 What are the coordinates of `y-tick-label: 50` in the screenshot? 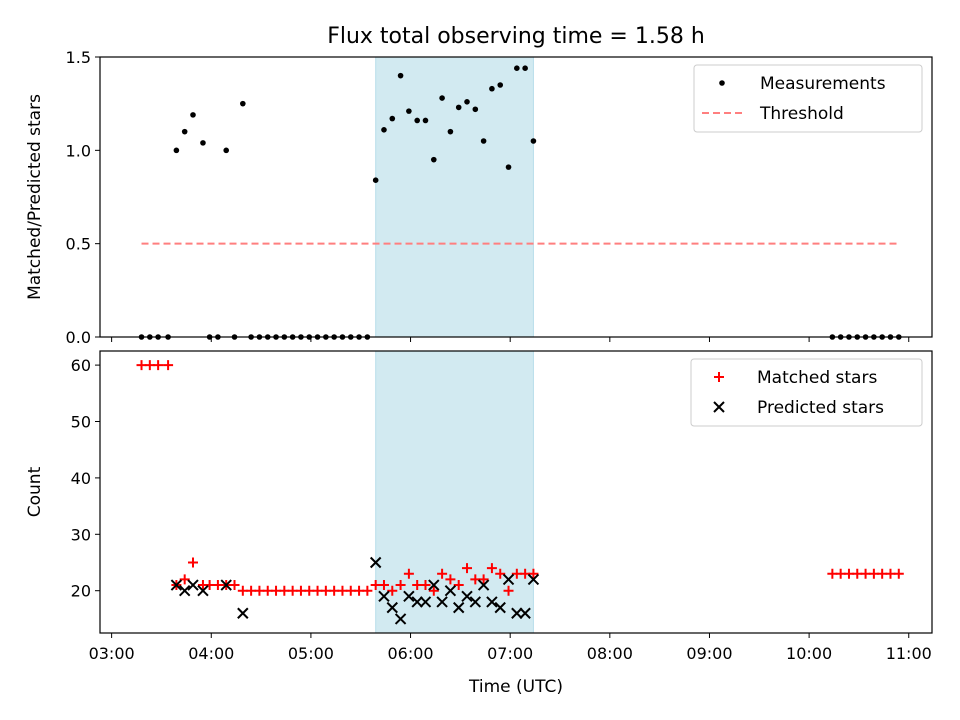 It's located at (81, 422).